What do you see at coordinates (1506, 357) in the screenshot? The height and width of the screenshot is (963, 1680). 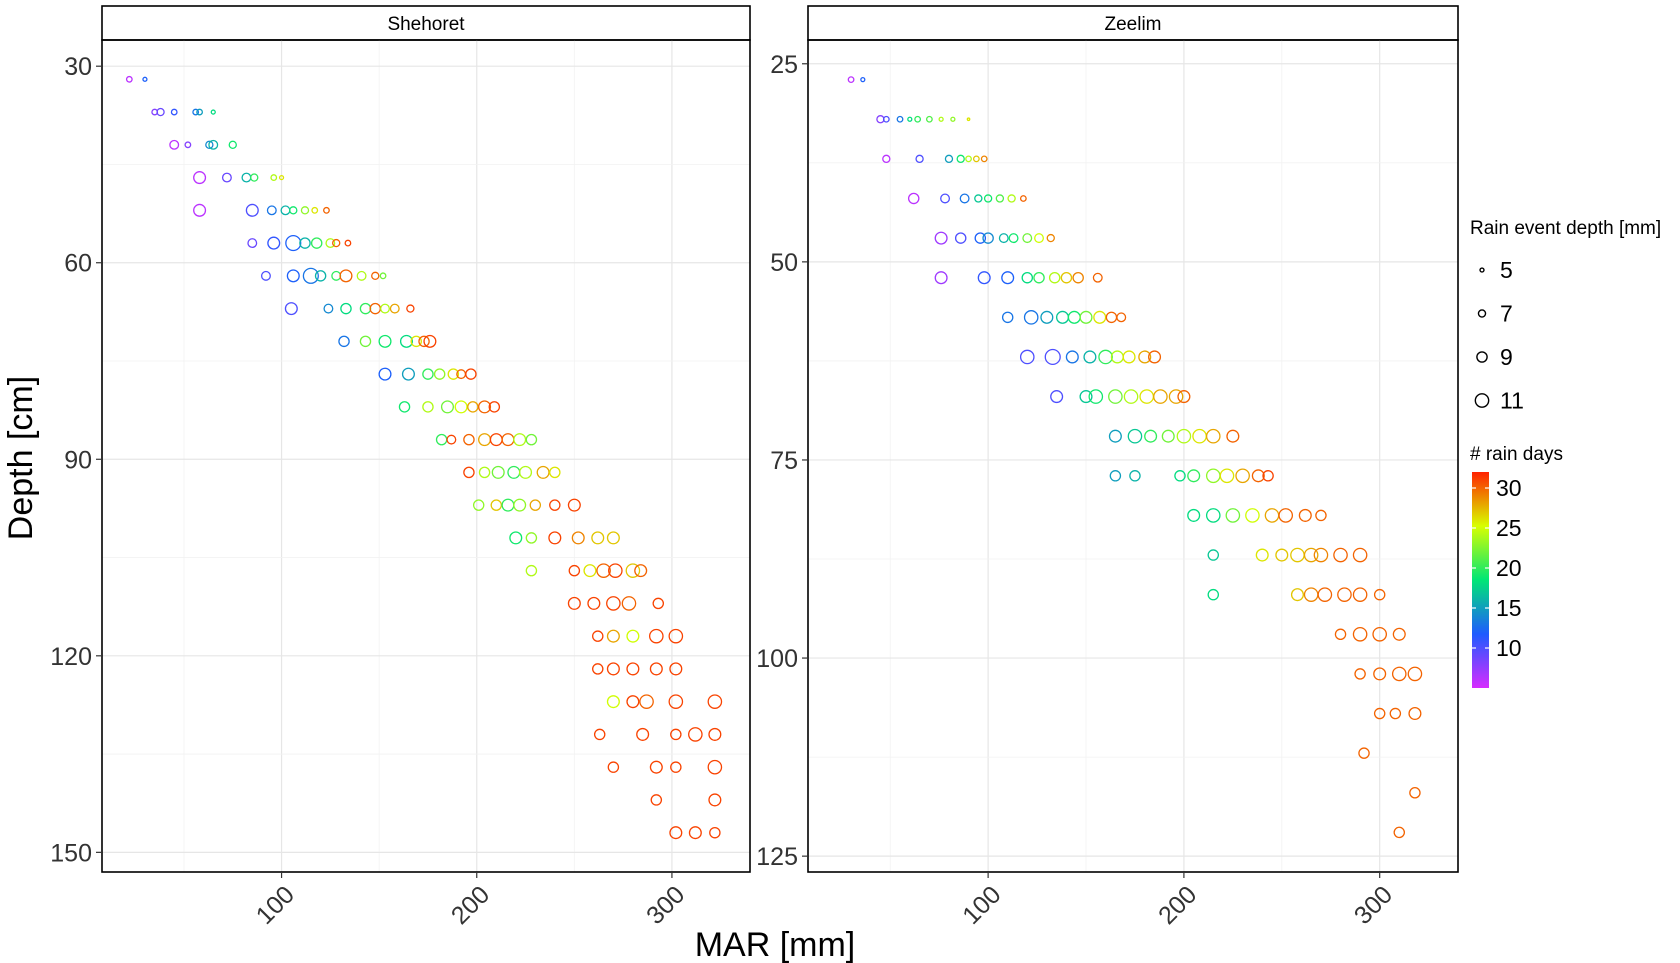 I see `size-legend-label: 9` at bounding box center [1506, 357].